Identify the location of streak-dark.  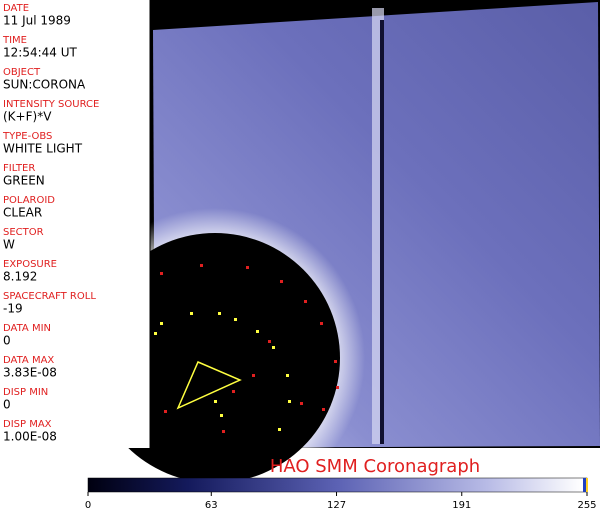
(382, 232).